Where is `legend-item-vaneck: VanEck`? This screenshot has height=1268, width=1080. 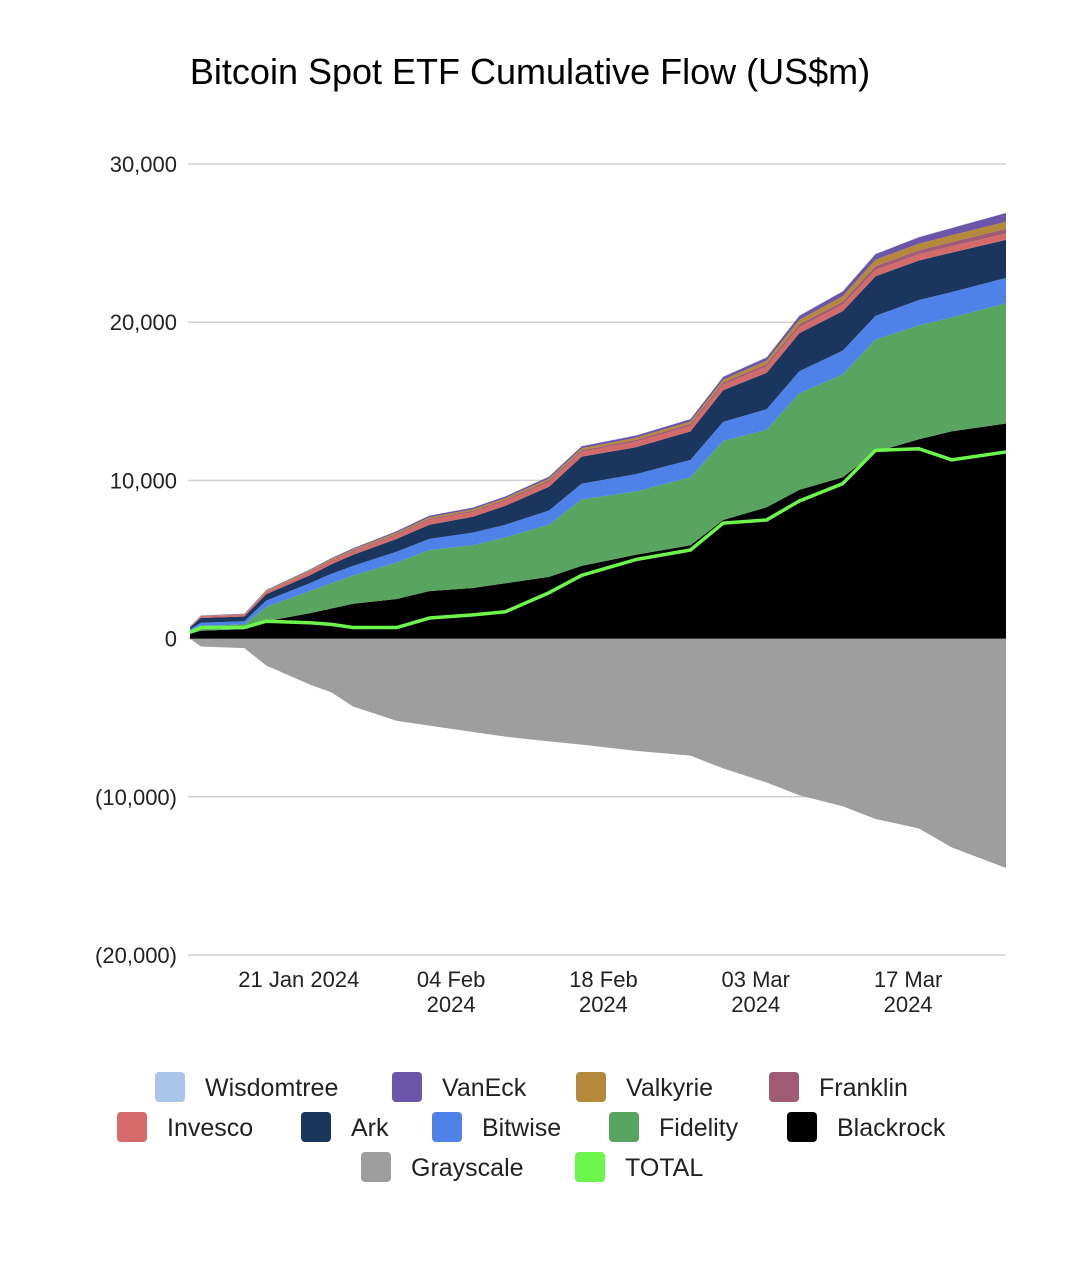 legend-item-vaneck: VanEck is located at coordinates (459, 1087).